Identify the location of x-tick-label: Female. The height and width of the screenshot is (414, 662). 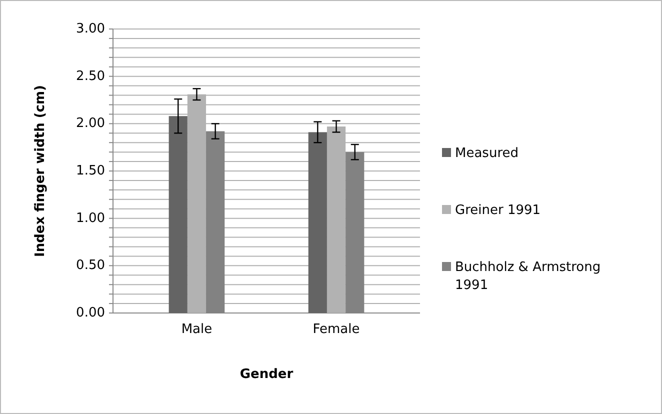
(336, 329).